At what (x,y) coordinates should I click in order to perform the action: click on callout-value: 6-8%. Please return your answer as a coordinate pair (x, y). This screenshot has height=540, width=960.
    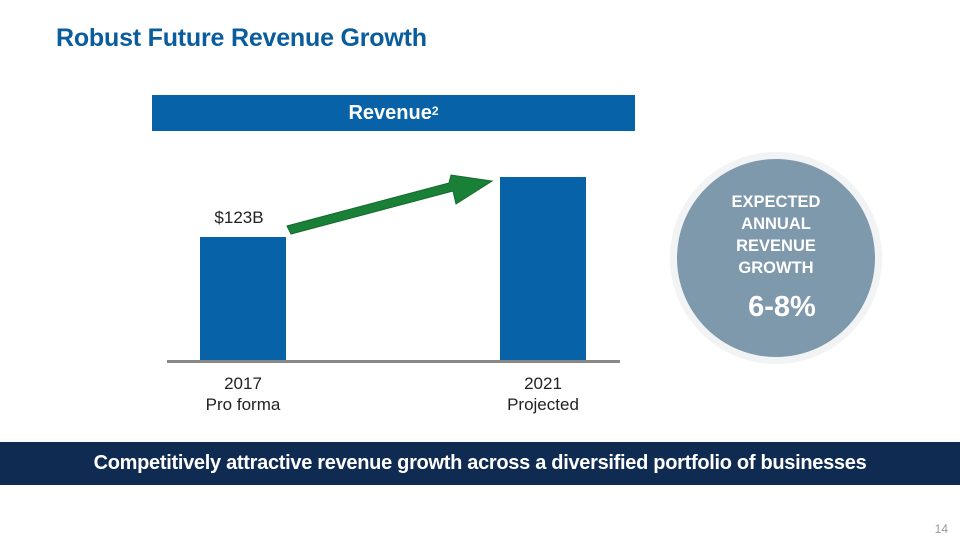
    Looking at the image, I should click on (782, 307).